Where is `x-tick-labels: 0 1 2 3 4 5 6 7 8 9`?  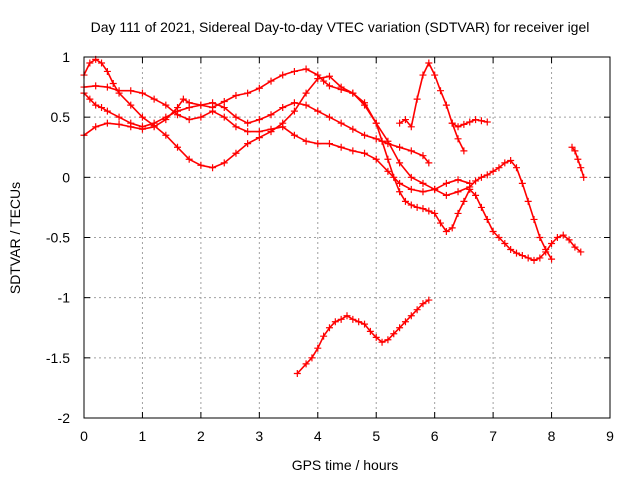 x-tick-labels: 0 1 2 3 4 5 6 7 8 9 is located at coordinates (347, 436).